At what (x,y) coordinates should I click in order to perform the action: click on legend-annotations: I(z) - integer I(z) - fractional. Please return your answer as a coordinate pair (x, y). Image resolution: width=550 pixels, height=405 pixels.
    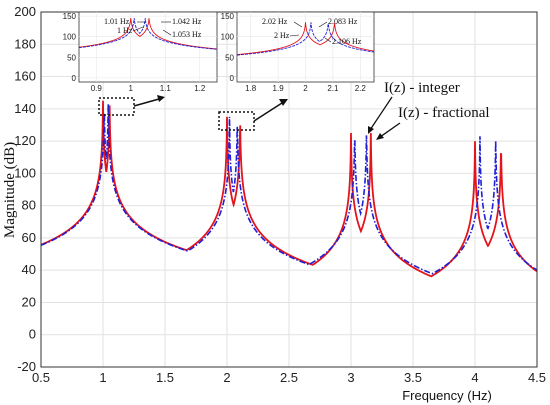
    Looking at the image, I should click on (429, 110).